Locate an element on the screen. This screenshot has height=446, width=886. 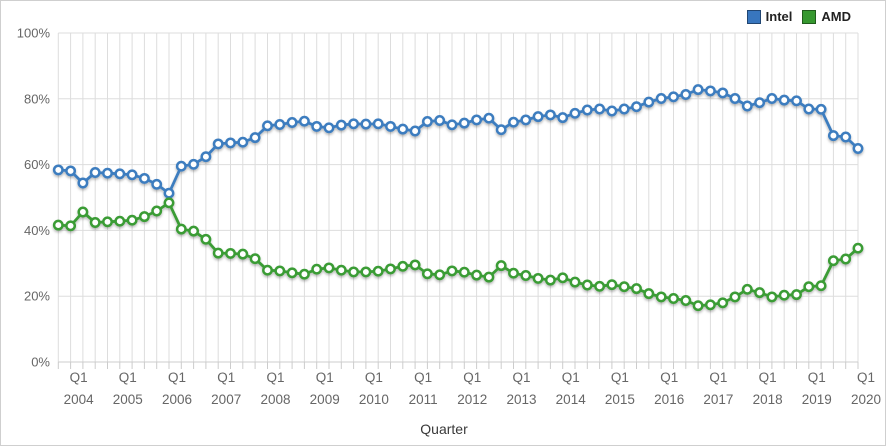
legend-item-intel: Intel is located at coordinates (769, 16).